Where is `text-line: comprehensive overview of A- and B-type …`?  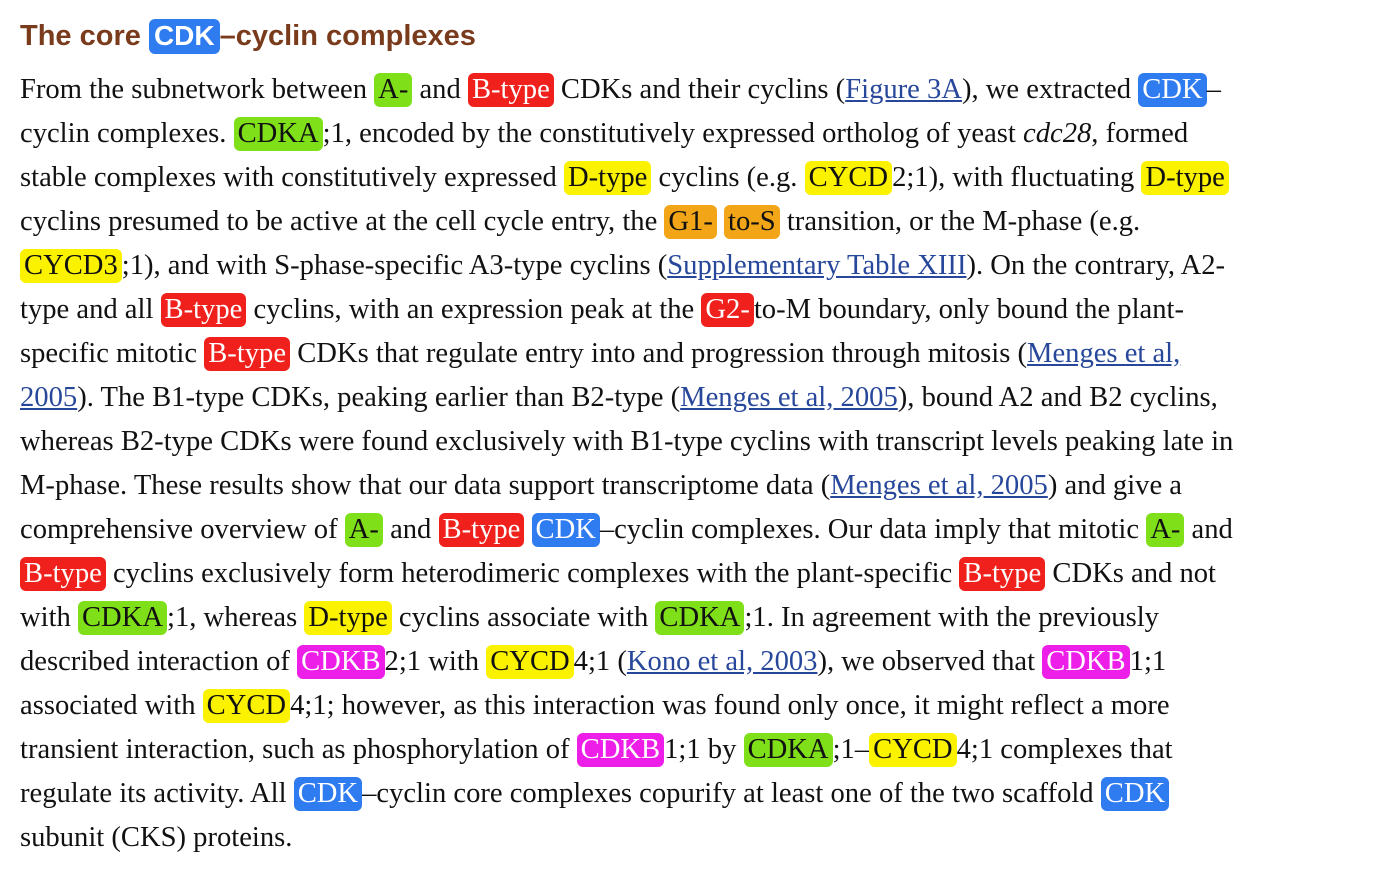 text-line: comprehensive overview of A- and B-type … is located at coordinates (626, 530).